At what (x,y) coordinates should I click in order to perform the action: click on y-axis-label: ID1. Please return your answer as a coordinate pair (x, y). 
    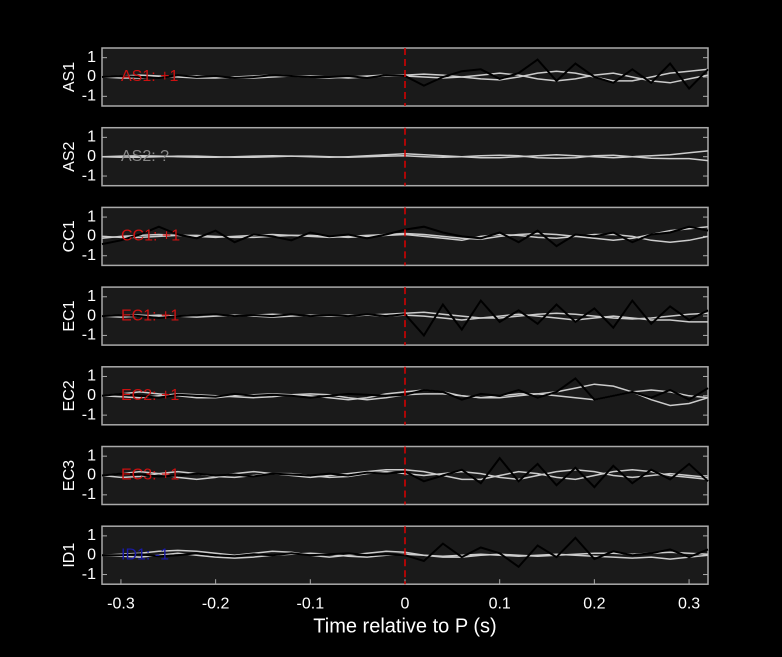
    Looking at the image, I should click on (69, 555).